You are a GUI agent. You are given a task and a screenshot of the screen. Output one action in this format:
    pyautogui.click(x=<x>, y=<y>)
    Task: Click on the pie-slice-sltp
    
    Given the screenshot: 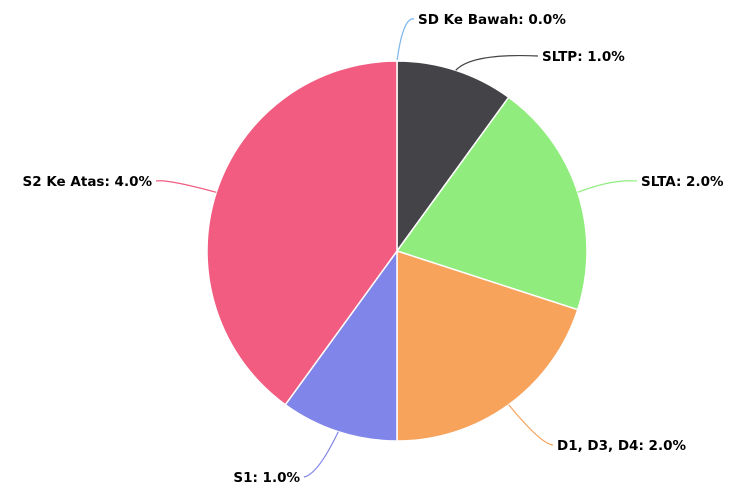 What is the action you would take?
    pyautogui.click(x=453, y=157)
    